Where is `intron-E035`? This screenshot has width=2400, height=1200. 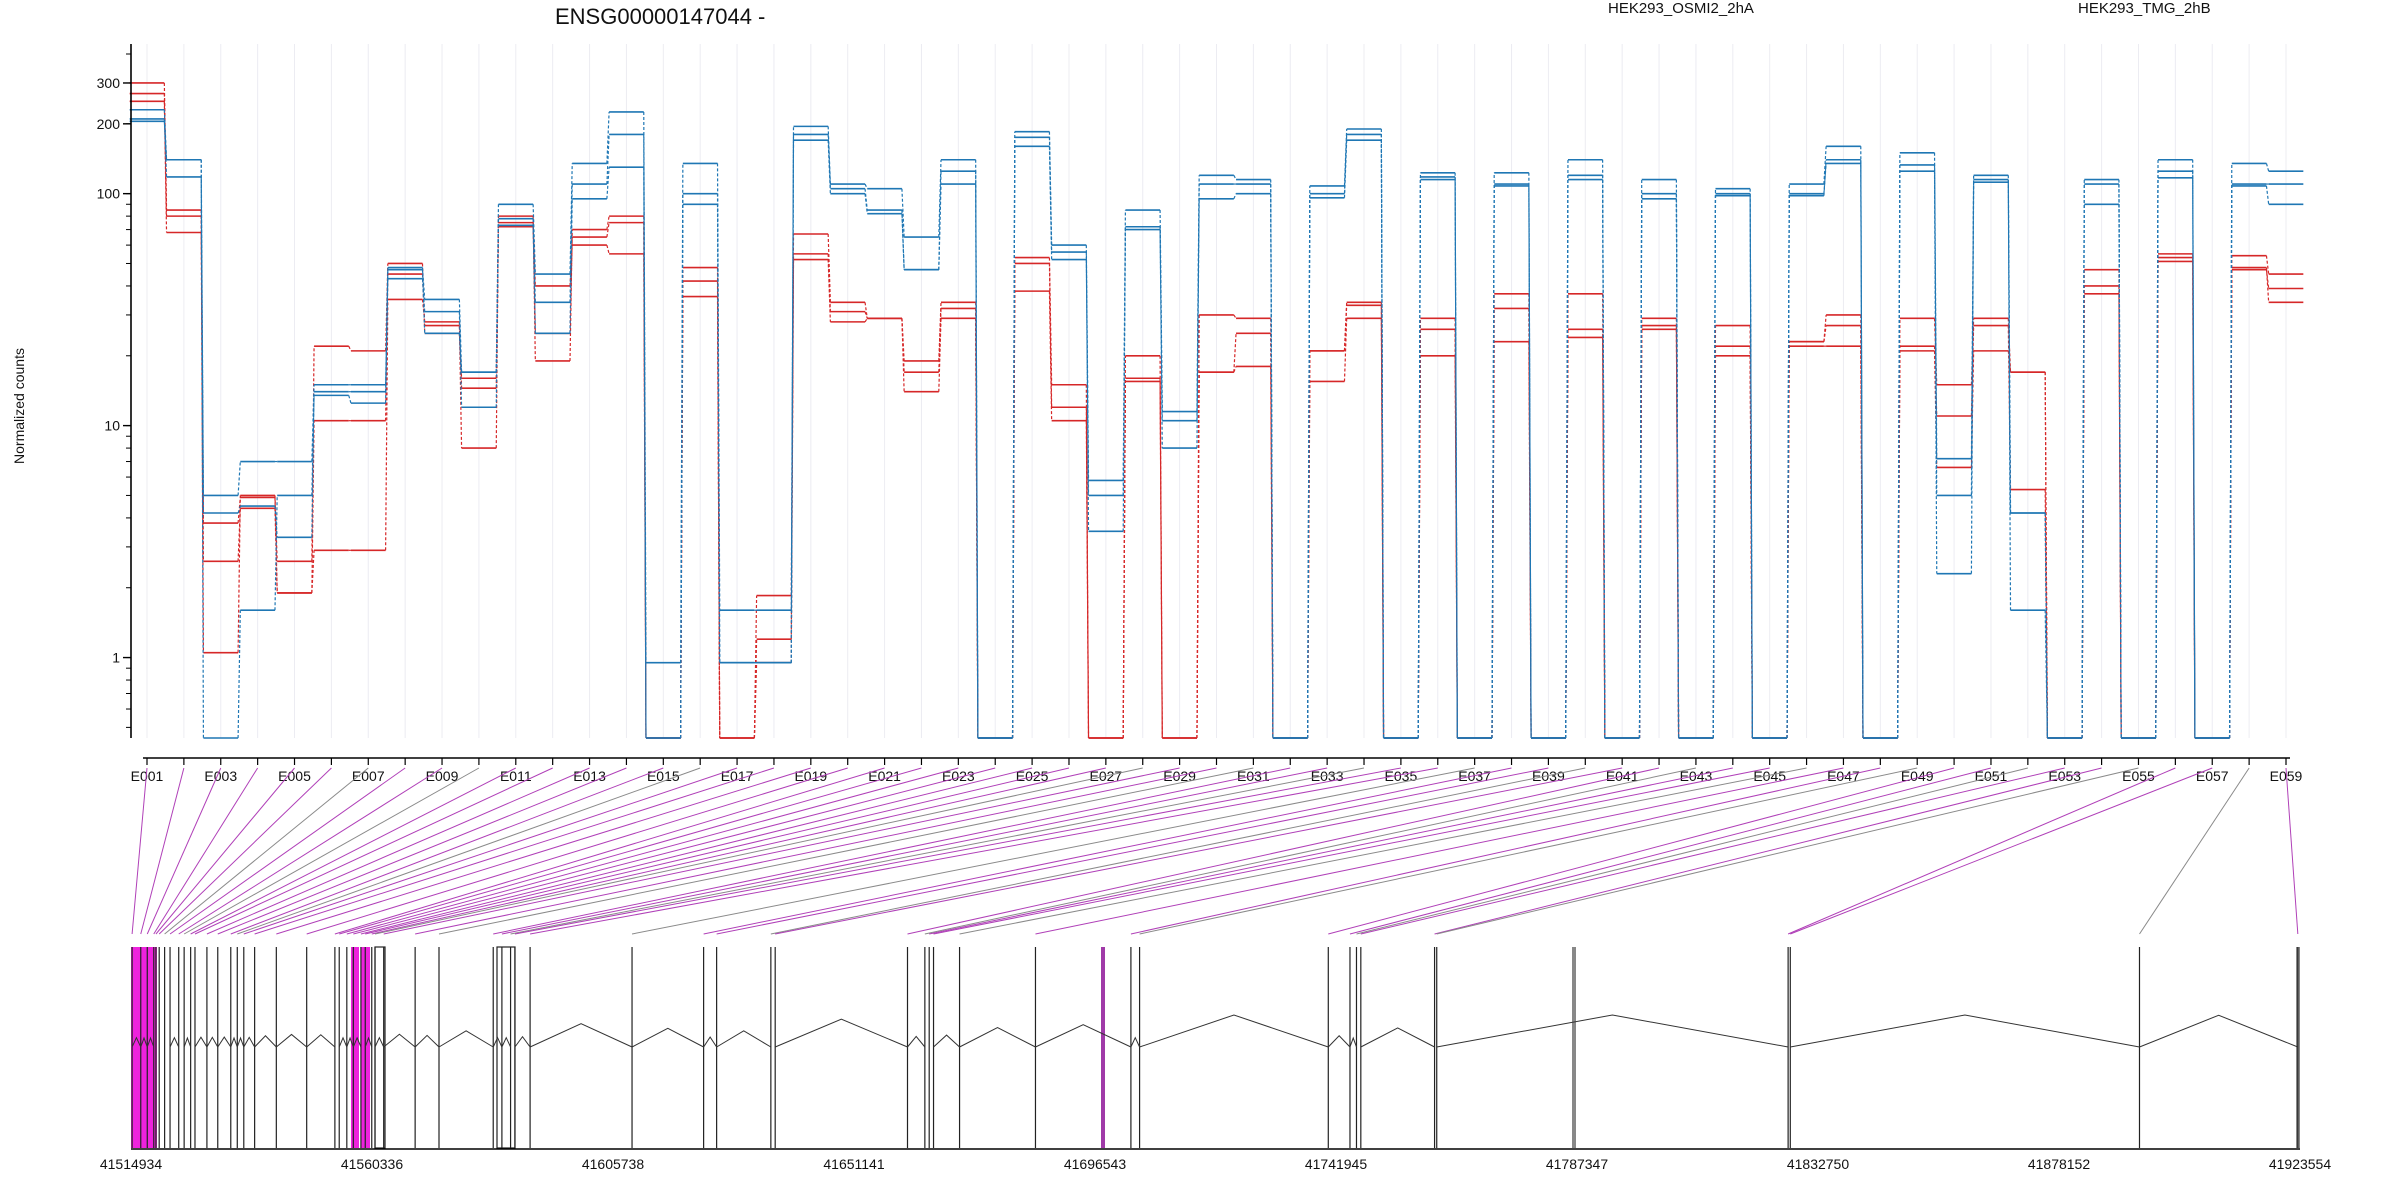
intron-E035 is located at coordinates (522, 1041).